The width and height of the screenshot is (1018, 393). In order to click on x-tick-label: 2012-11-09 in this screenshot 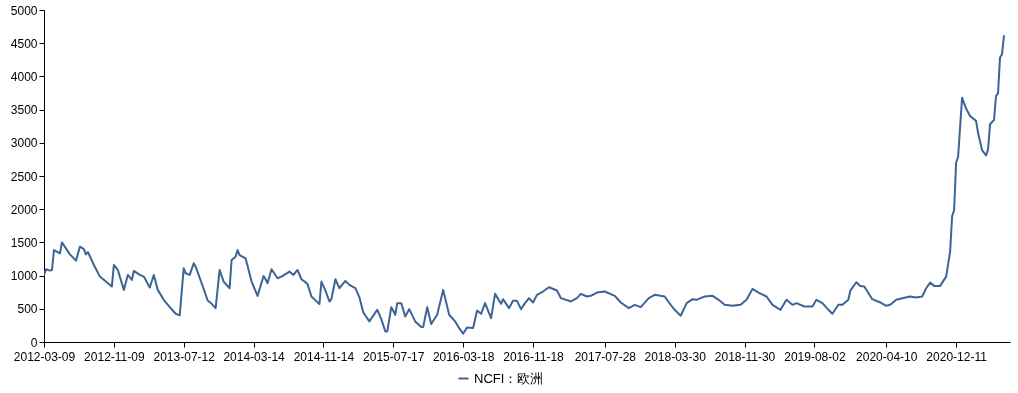, I will do `click(114, 356)`.